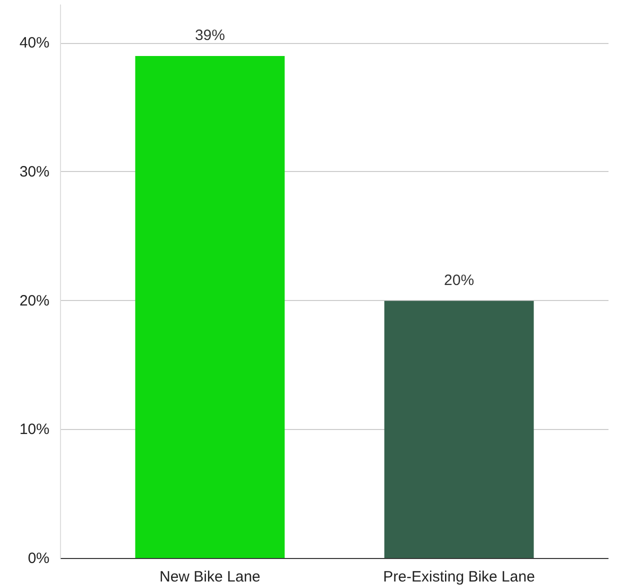  What do you see at coordinates (39, 558) in the screenshot?
I see `y-tick-label: 0%` at bounding box center [39, 558].